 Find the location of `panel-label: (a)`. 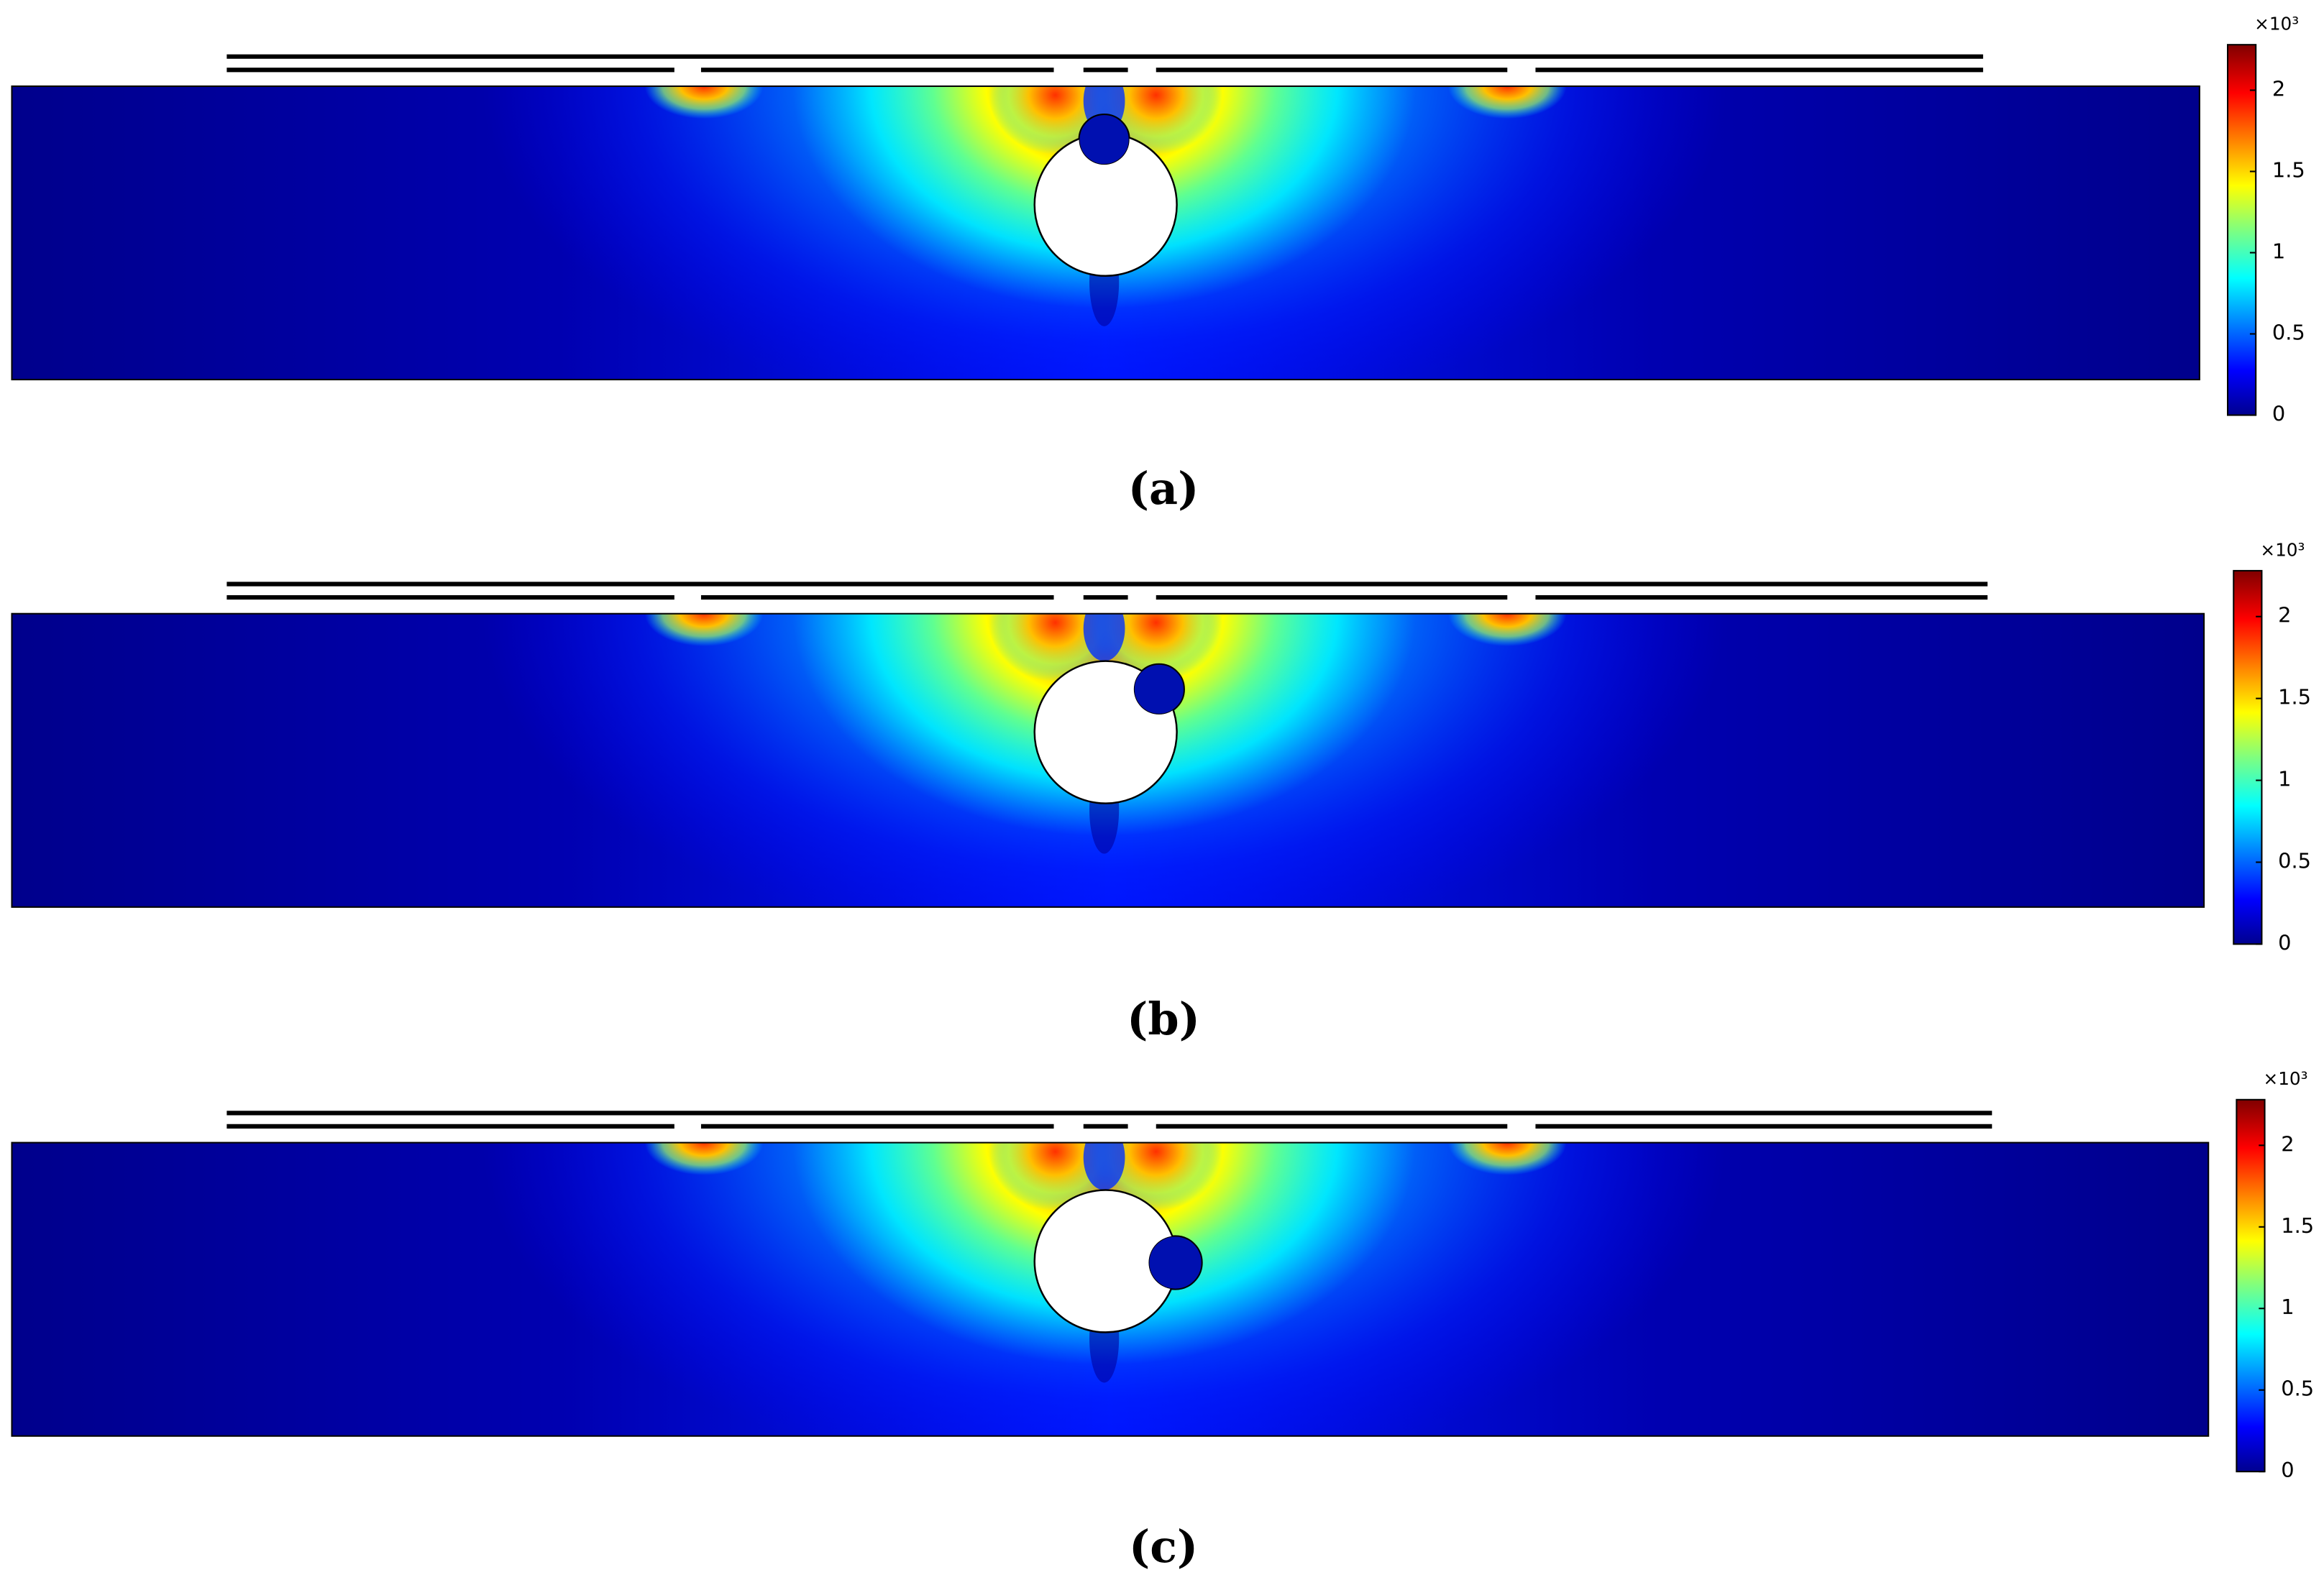

panel-label: (a) is located at coordinates (1163, 489).